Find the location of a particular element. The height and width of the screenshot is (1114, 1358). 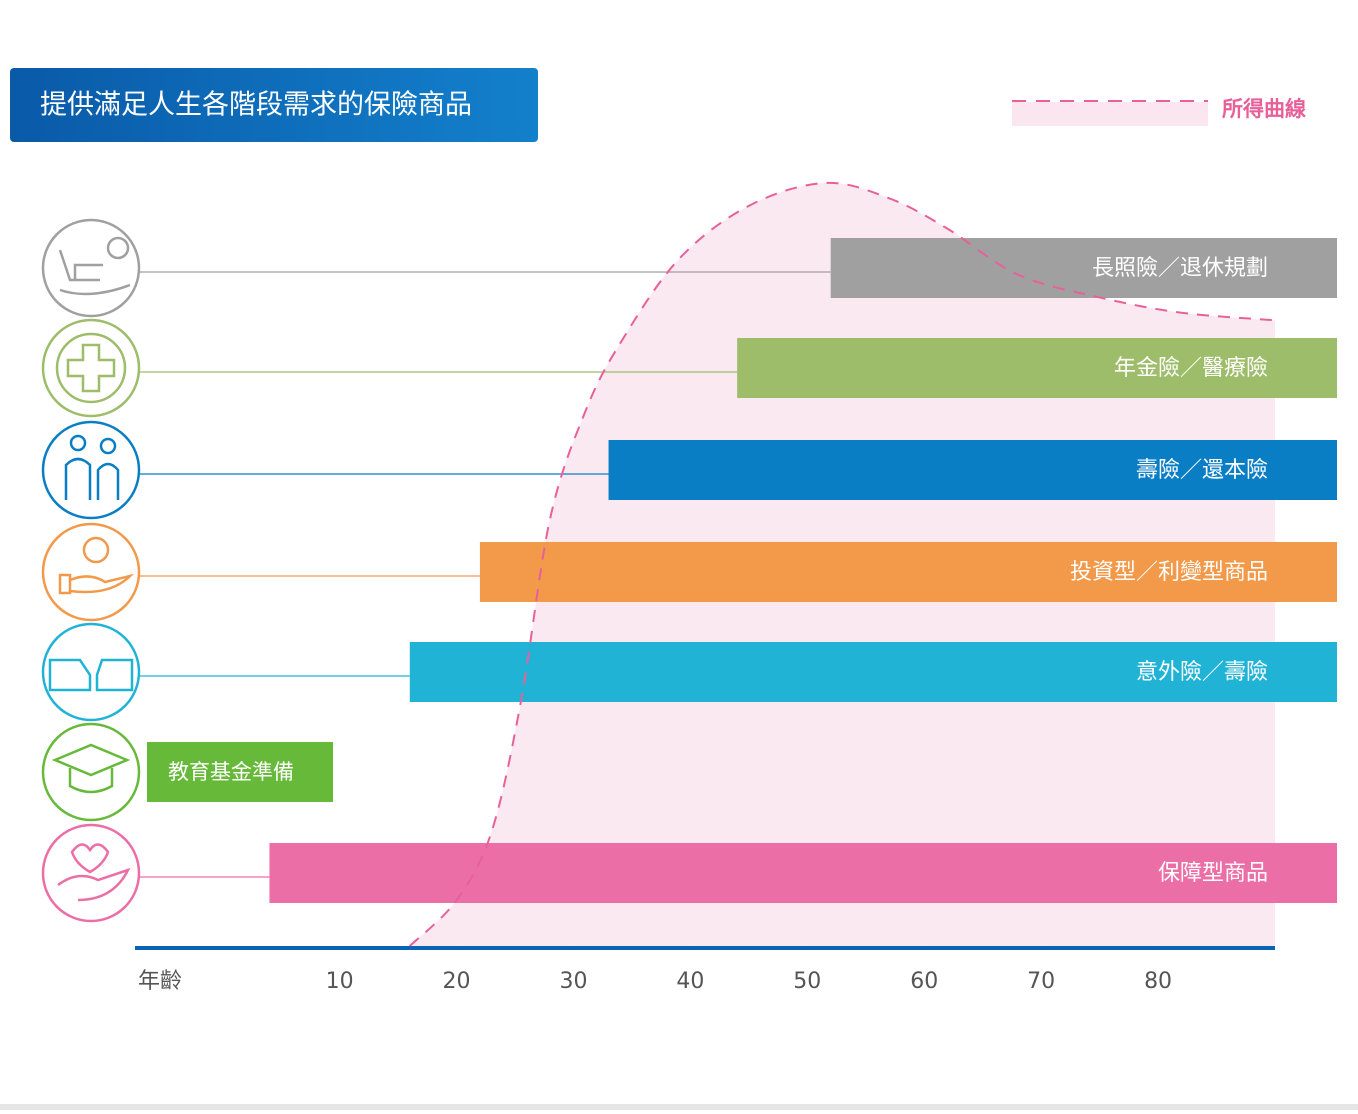

bar-label: 保障型商品 is located at coordinates (1213, 873).